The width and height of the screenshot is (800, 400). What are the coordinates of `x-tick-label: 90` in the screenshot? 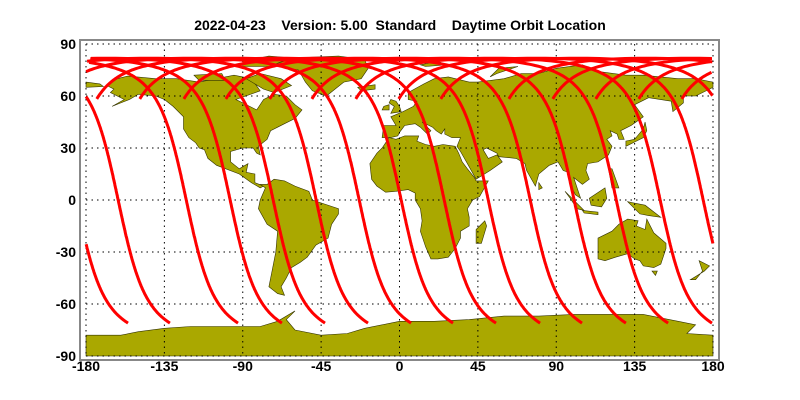 It's located at (556, 366).